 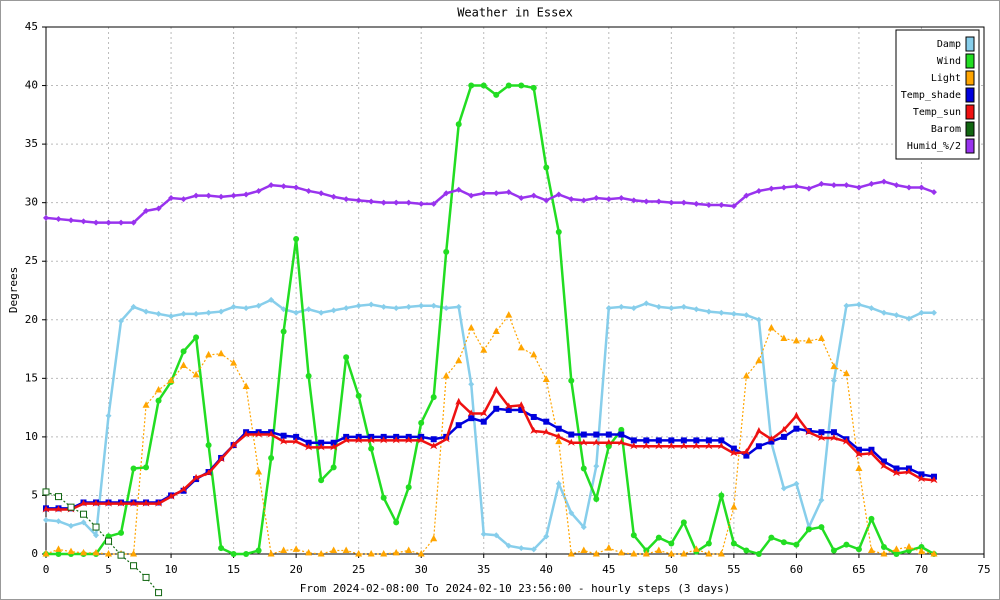 What do you see at coordinates (937, 112) in the screenshot?
I see `legend-label: Temp_sun` at bounding box center [937, 112].